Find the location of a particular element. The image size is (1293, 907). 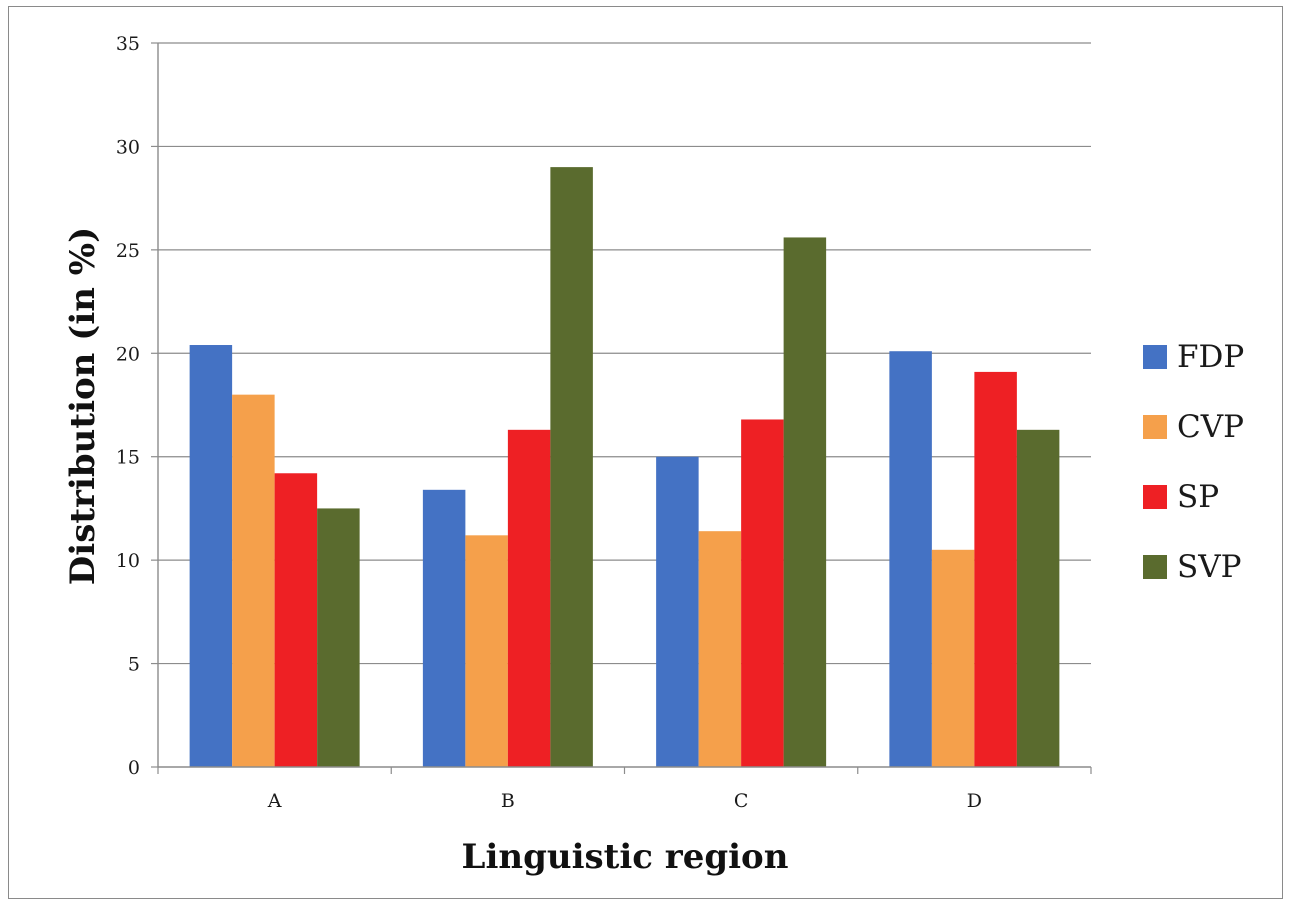

bar-cvp-c is located at coordinates (720, 649).